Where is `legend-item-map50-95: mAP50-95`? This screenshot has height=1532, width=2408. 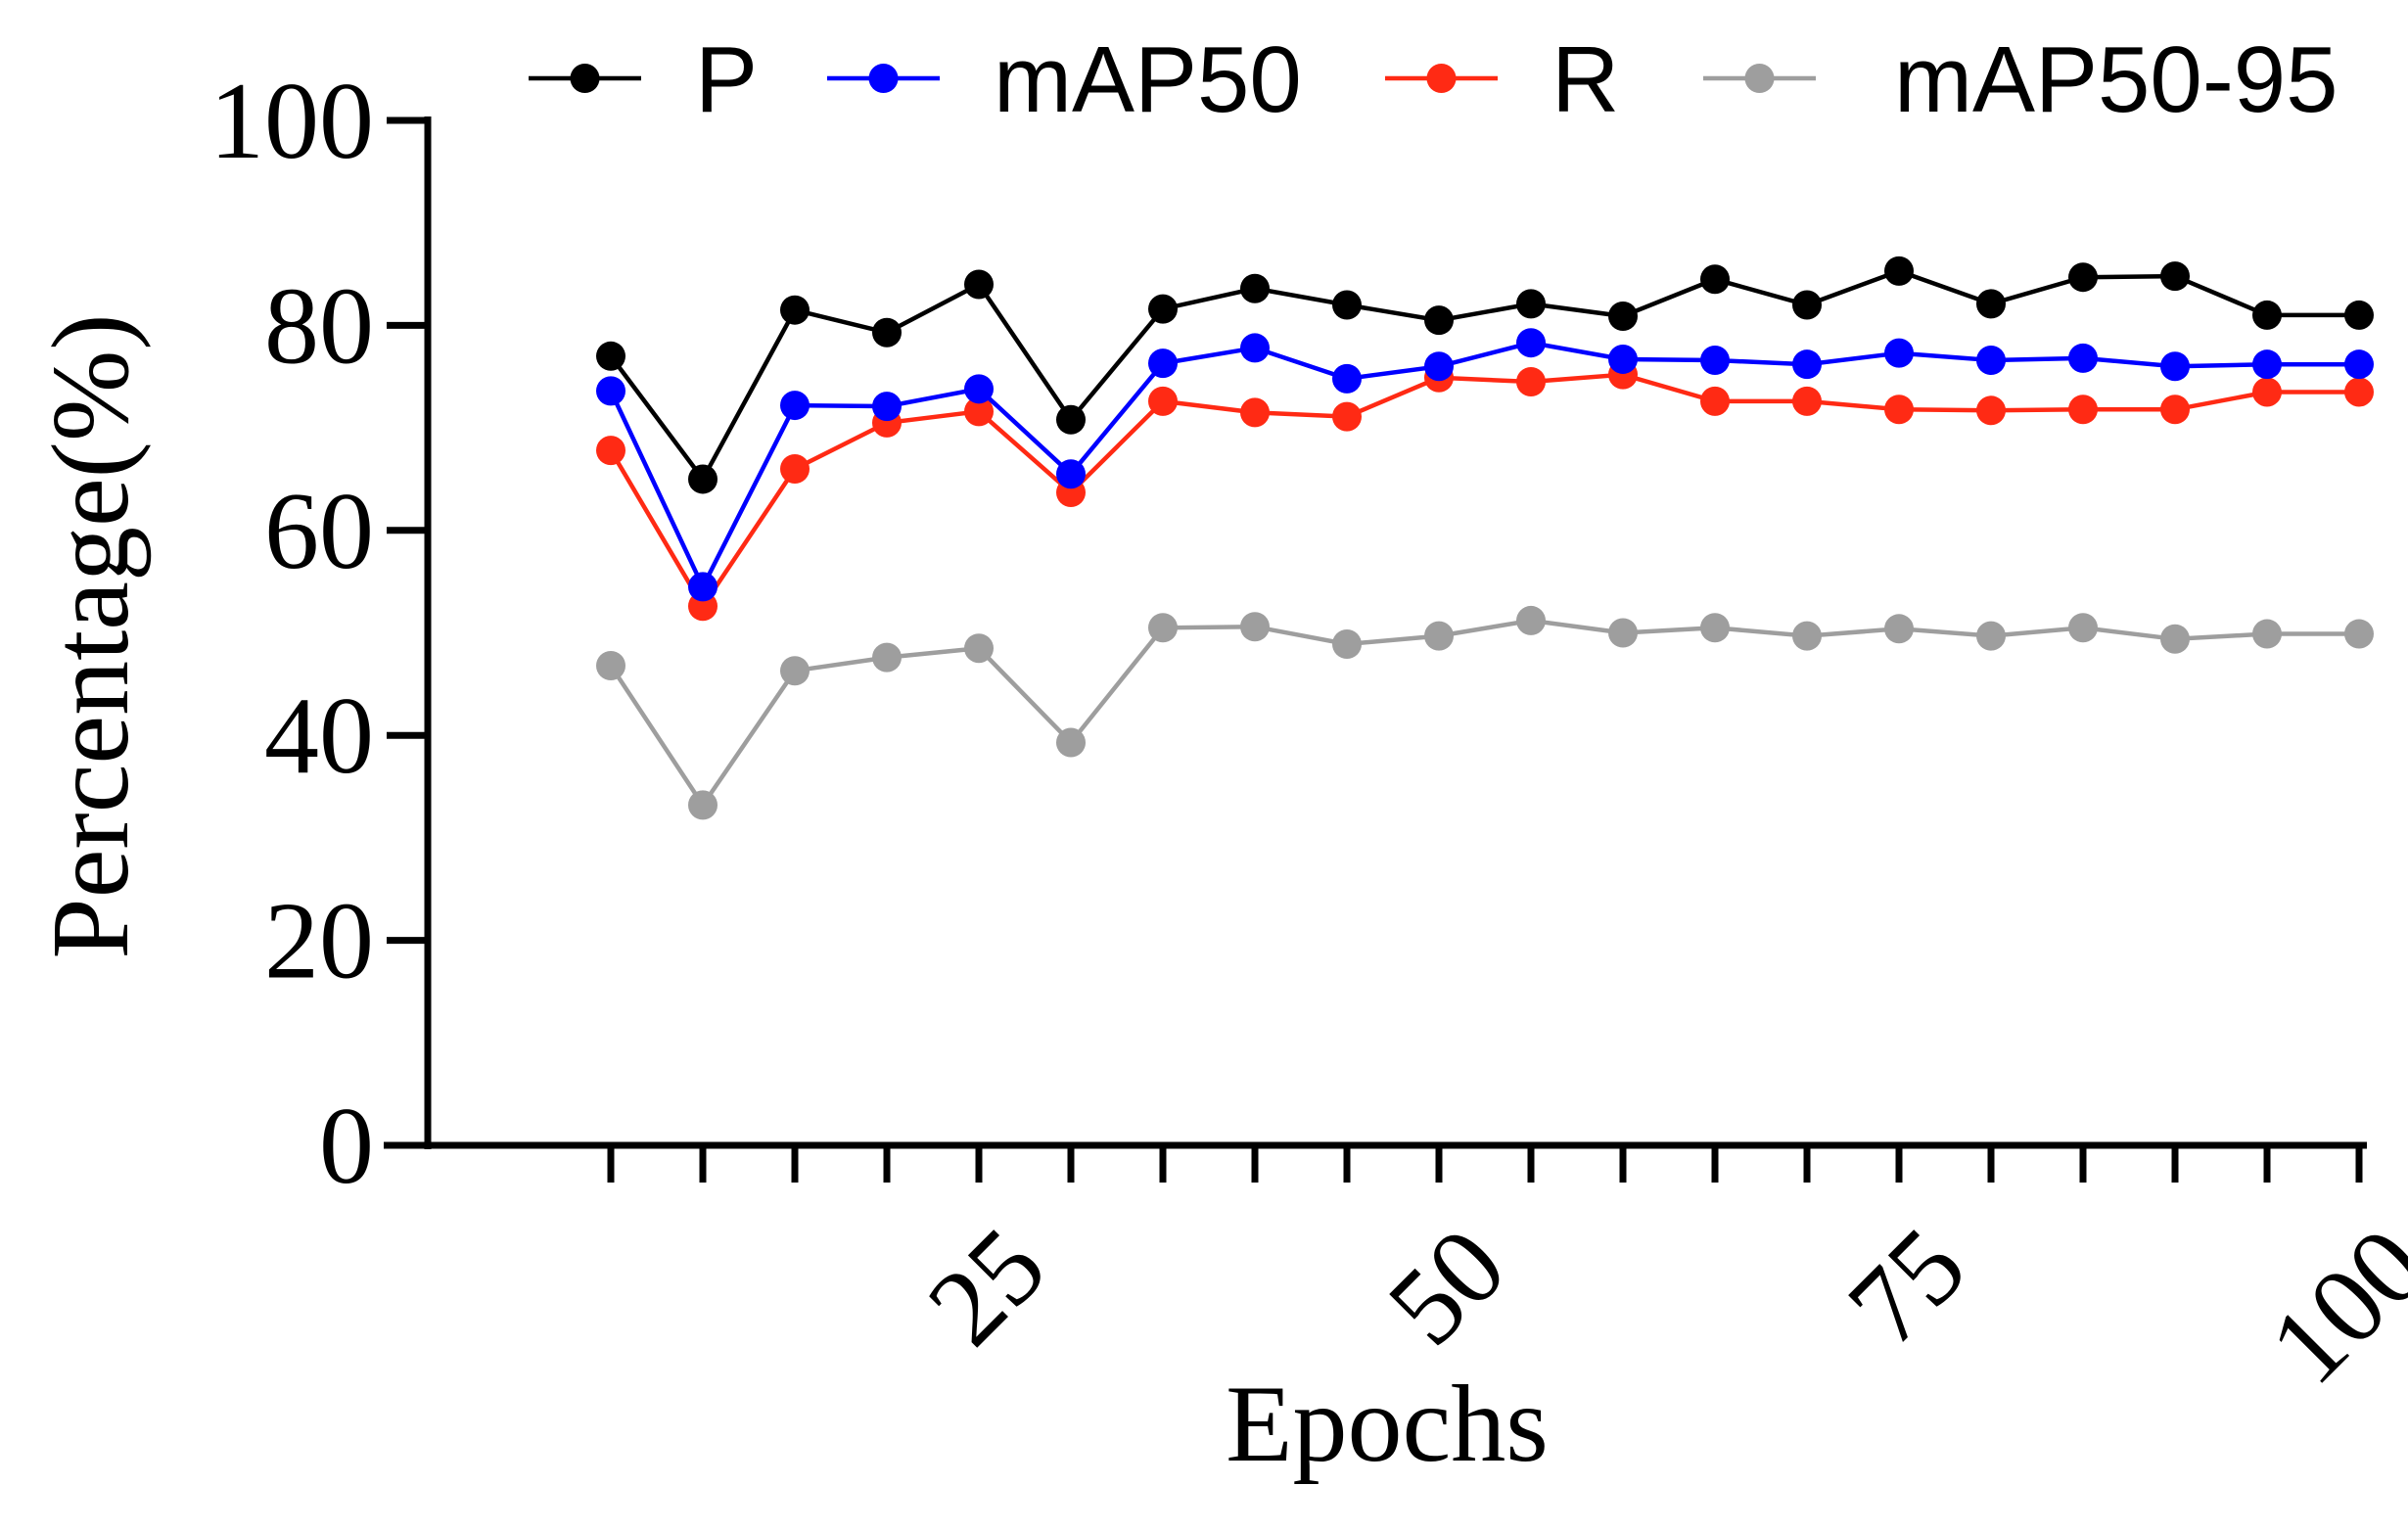 legend-item-map50-95: mAP50-95 is located at coordinates (2021, 80).